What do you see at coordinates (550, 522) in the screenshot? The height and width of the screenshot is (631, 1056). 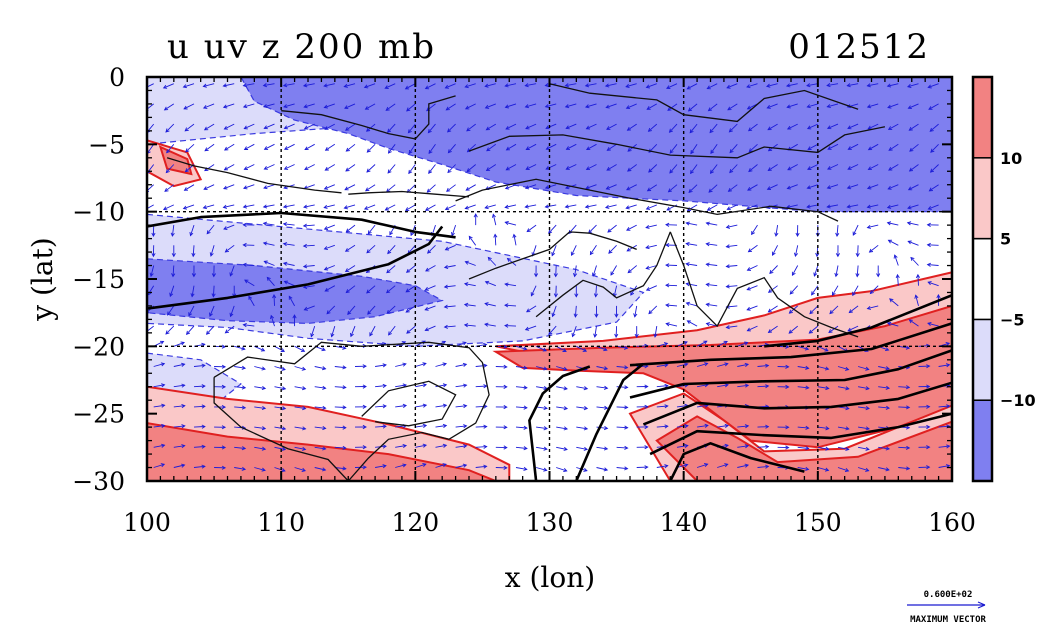 I see `x-tick-label: 130` at bounding box center [550, 522].